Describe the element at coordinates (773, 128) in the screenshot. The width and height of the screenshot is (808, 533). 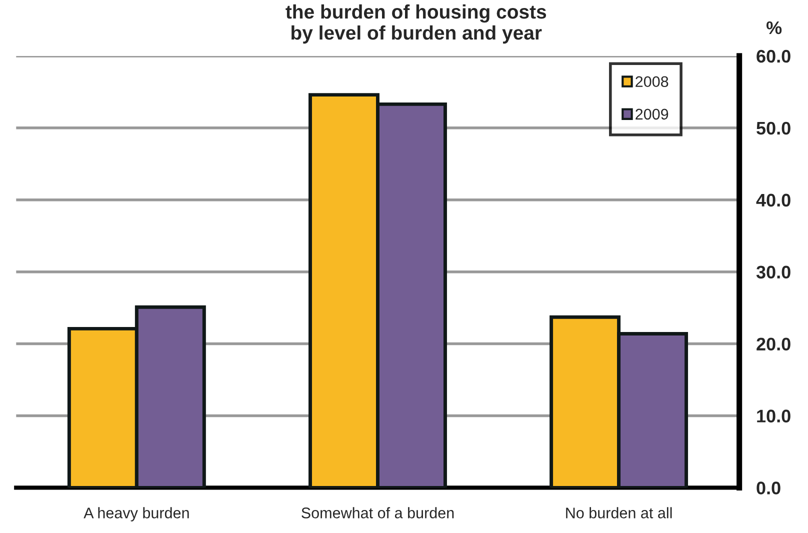
I see `y-tick-label: 50.0` at that location.